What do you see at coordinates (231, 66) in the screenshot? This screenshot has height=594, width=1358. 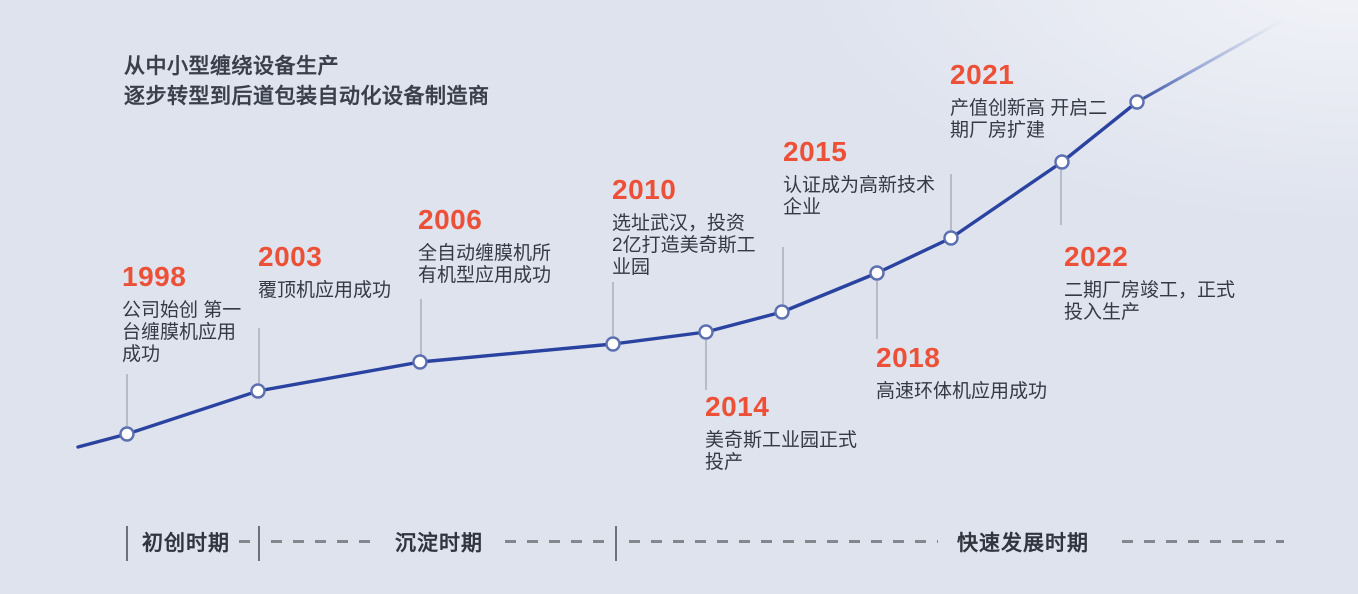 I see `intro-line-1: 从中小型缠绕设备生产` at bounding box center [231, 66].